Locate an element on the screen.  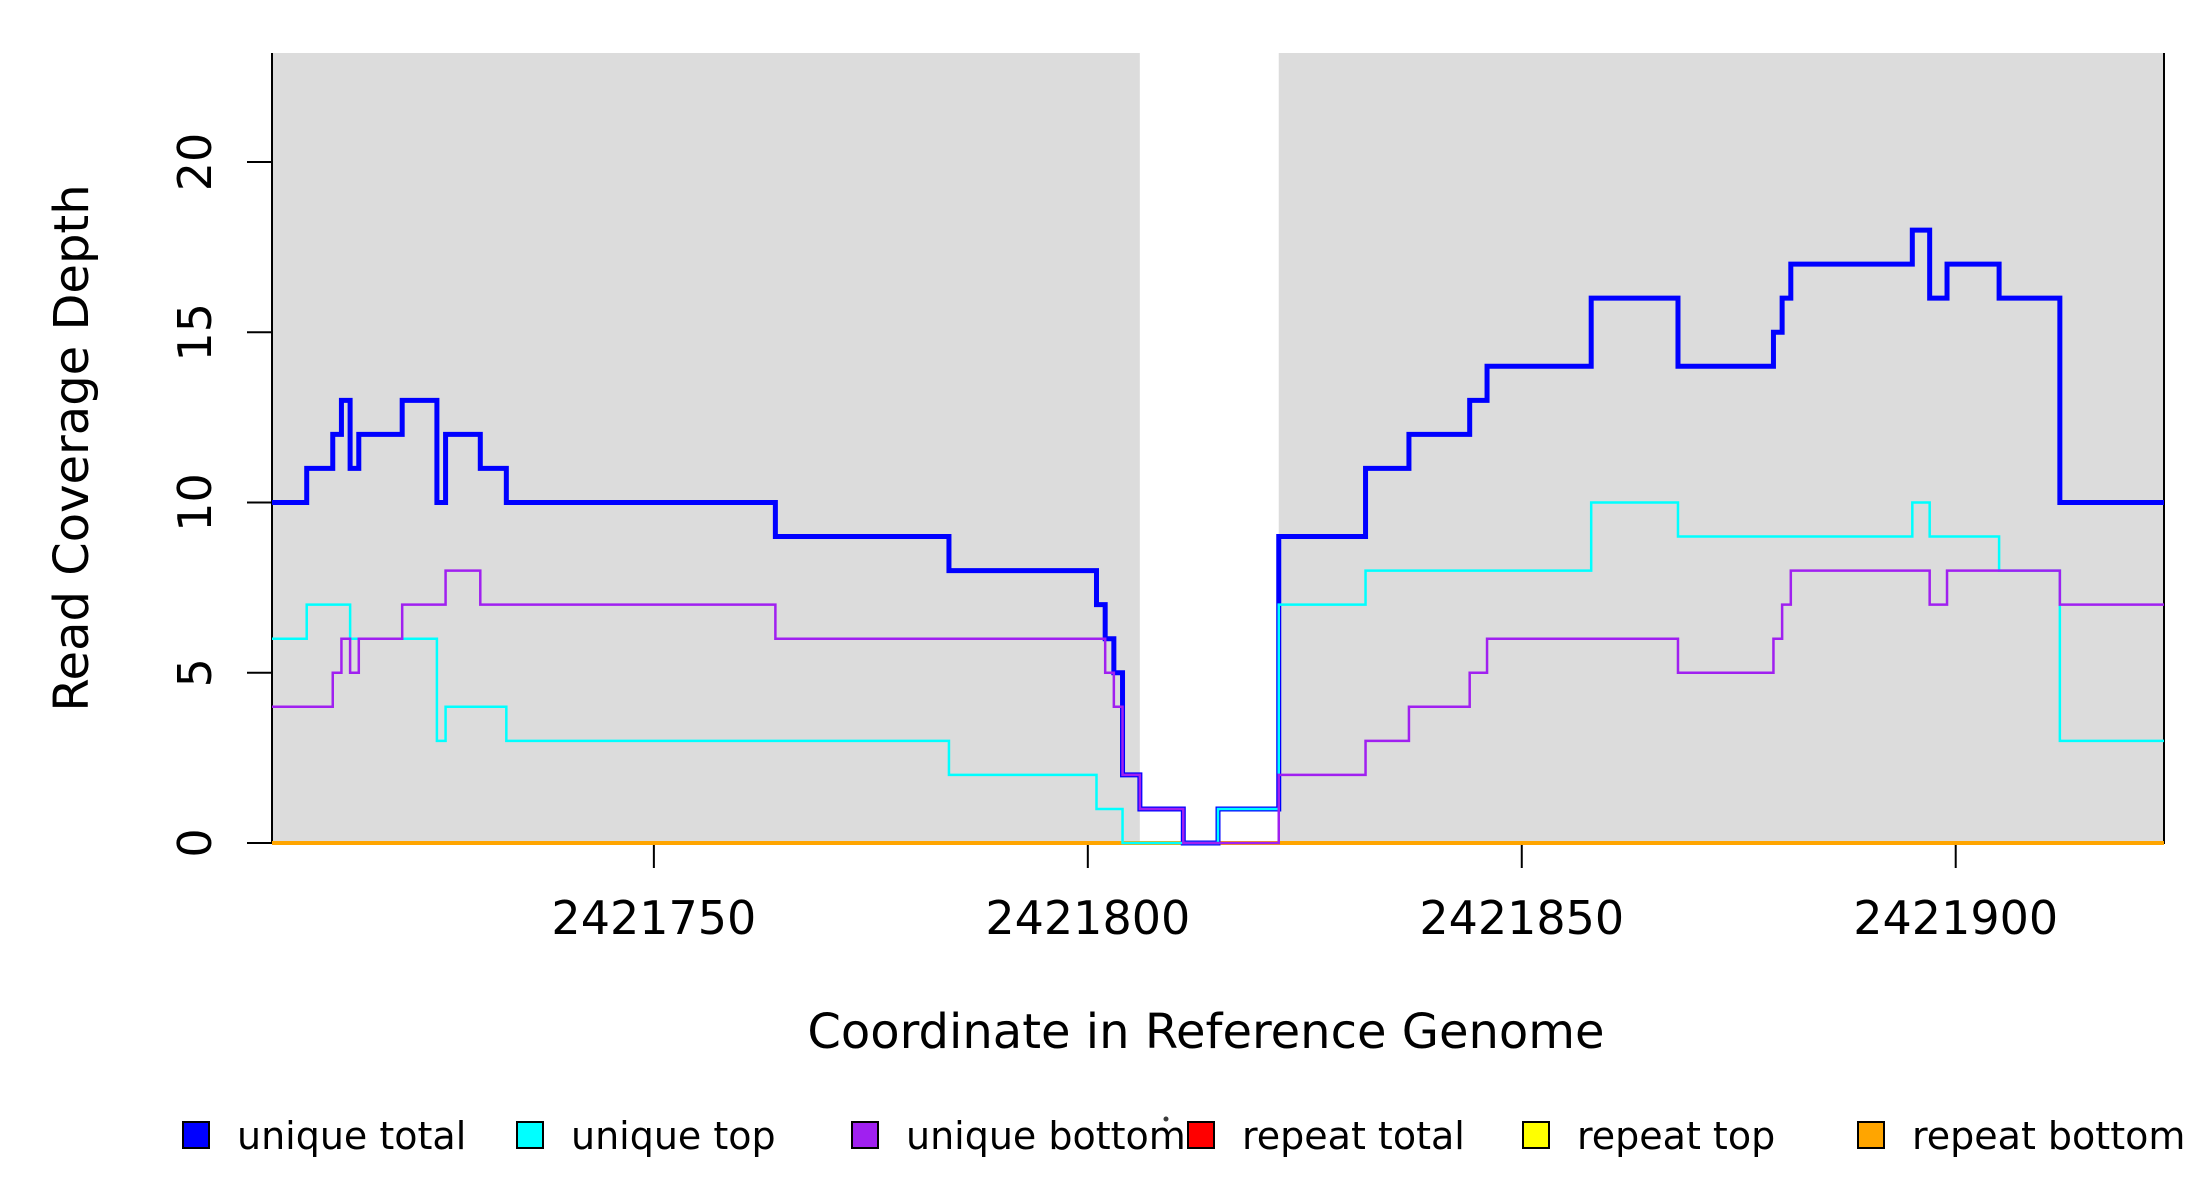
legend-label-unique-total: unique total is located at coordinates (351, 1136).